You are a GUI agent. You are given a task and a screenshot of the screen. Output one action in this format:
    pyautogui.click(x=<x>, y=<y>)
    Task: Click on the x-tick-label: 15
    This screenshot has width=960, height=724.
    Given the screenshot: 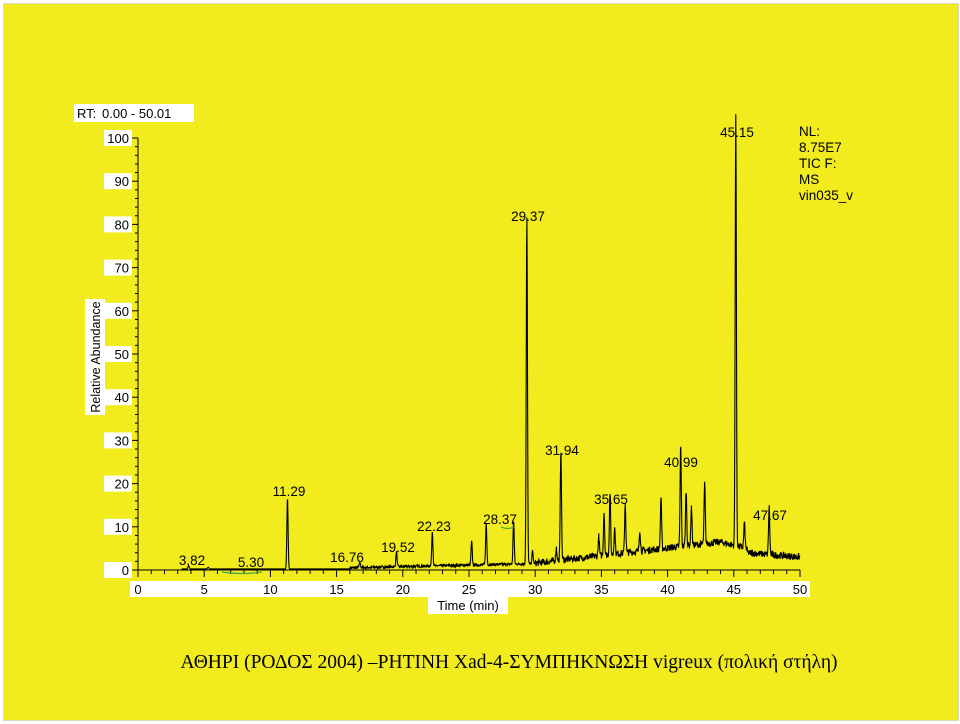 What is the action you would take?
    pyautogui.click(x=336, y=589)
    